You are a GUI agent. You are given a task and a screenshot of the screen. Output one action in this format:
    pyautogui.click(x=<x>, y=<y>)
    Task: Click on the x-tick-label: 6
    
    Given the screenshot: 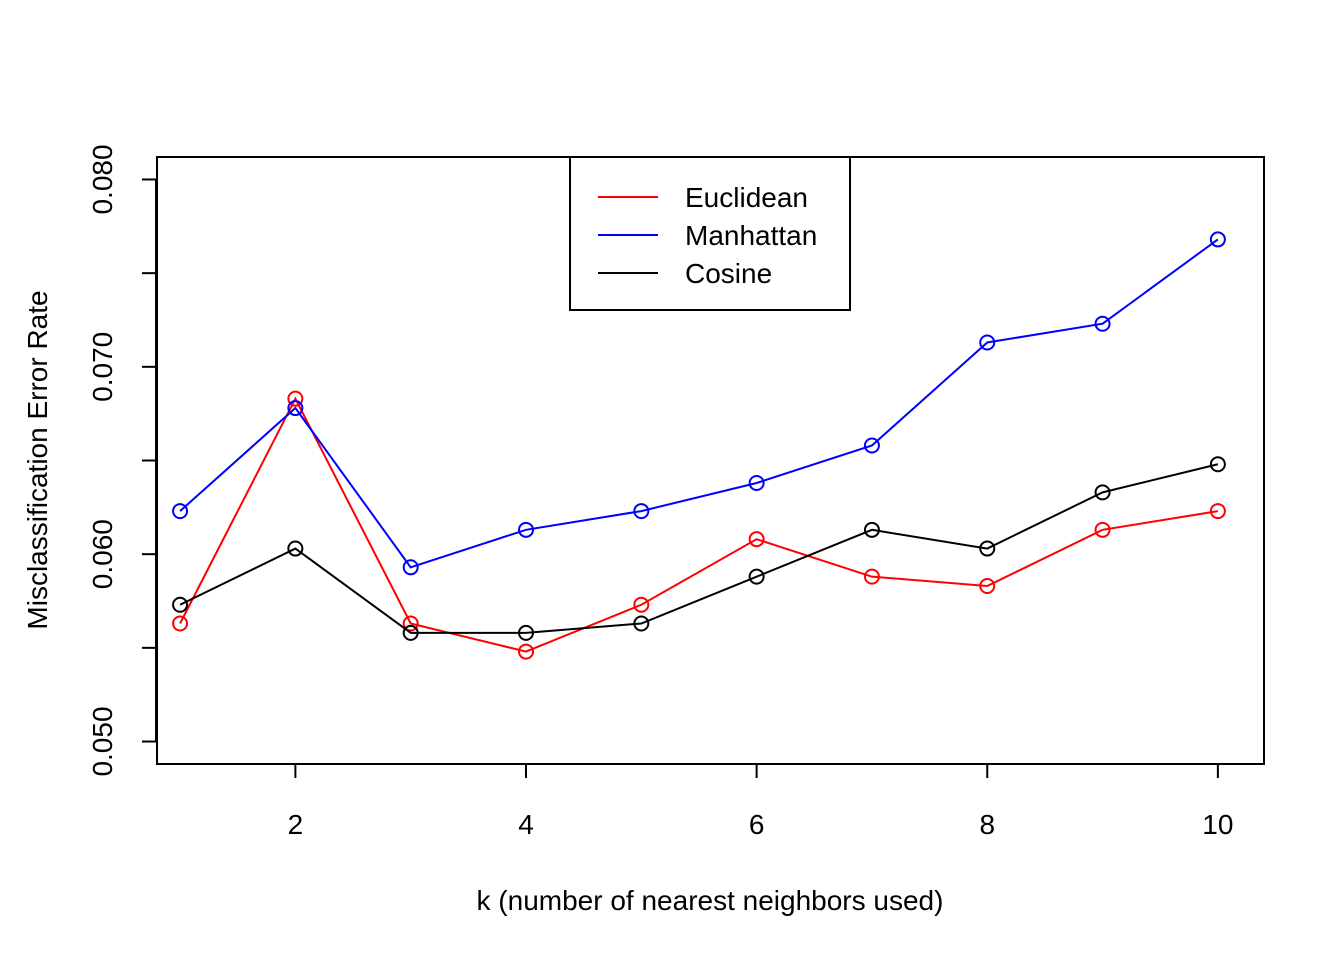 What is the action you would take?
    pyautogui.click(x=757, y=824)
    